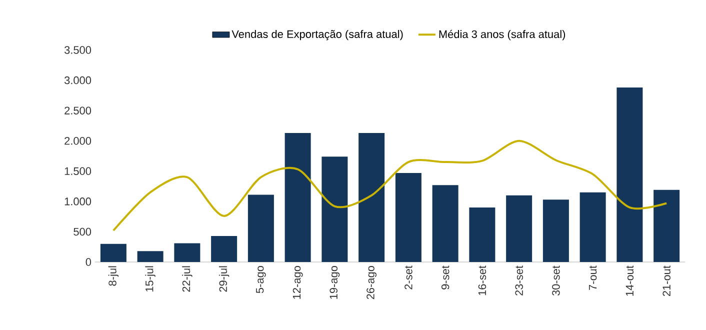 The height and width of the screenshot is (330, 706). What do you see at coordinates (78, 140) in the screenshot?
I see `y-tick-label: 2.000` at bounding box center [78, 140].